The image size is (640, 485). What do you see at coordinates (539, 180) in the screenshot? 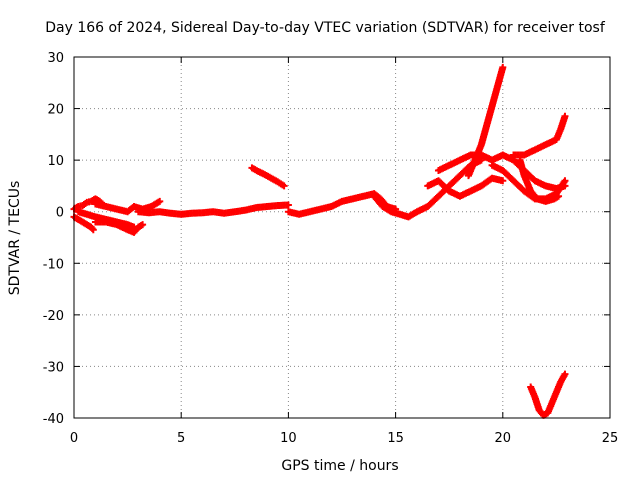
I see `series-late-fall` at bounding box center [539, 180].